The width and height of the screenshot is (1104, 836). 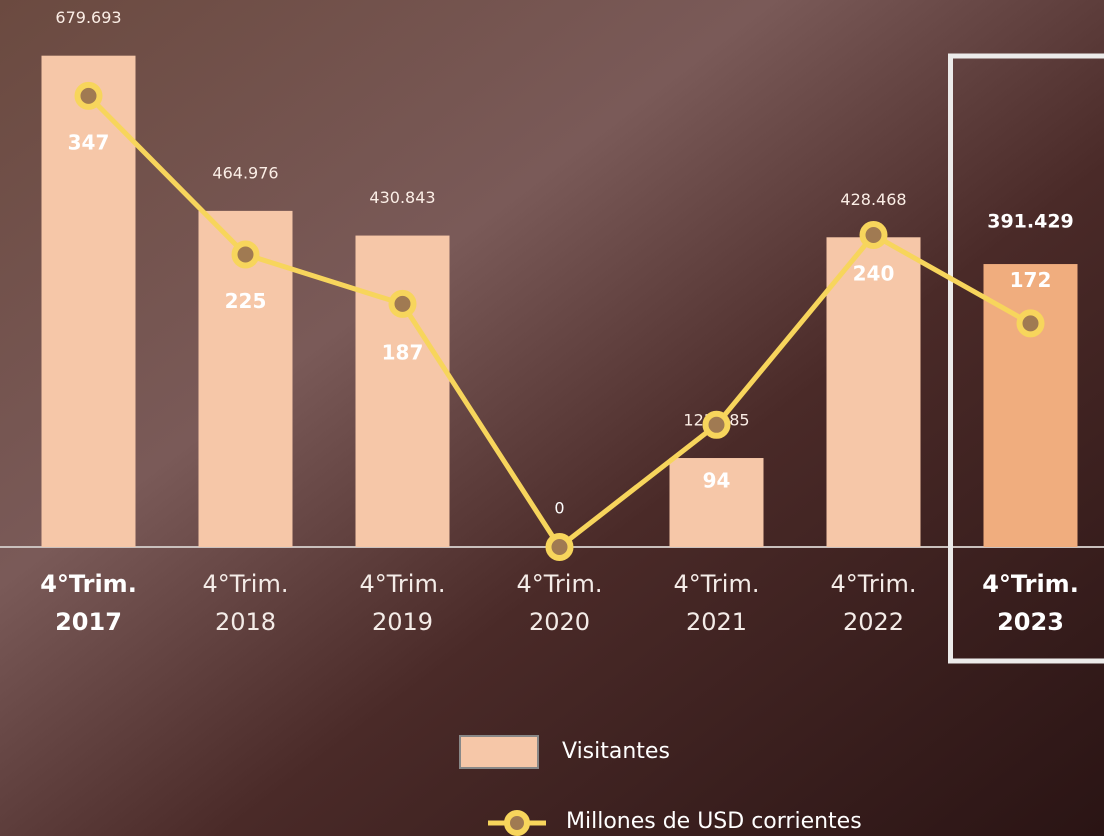 I want to click on legend-swatch, so click(x=499, y=752).